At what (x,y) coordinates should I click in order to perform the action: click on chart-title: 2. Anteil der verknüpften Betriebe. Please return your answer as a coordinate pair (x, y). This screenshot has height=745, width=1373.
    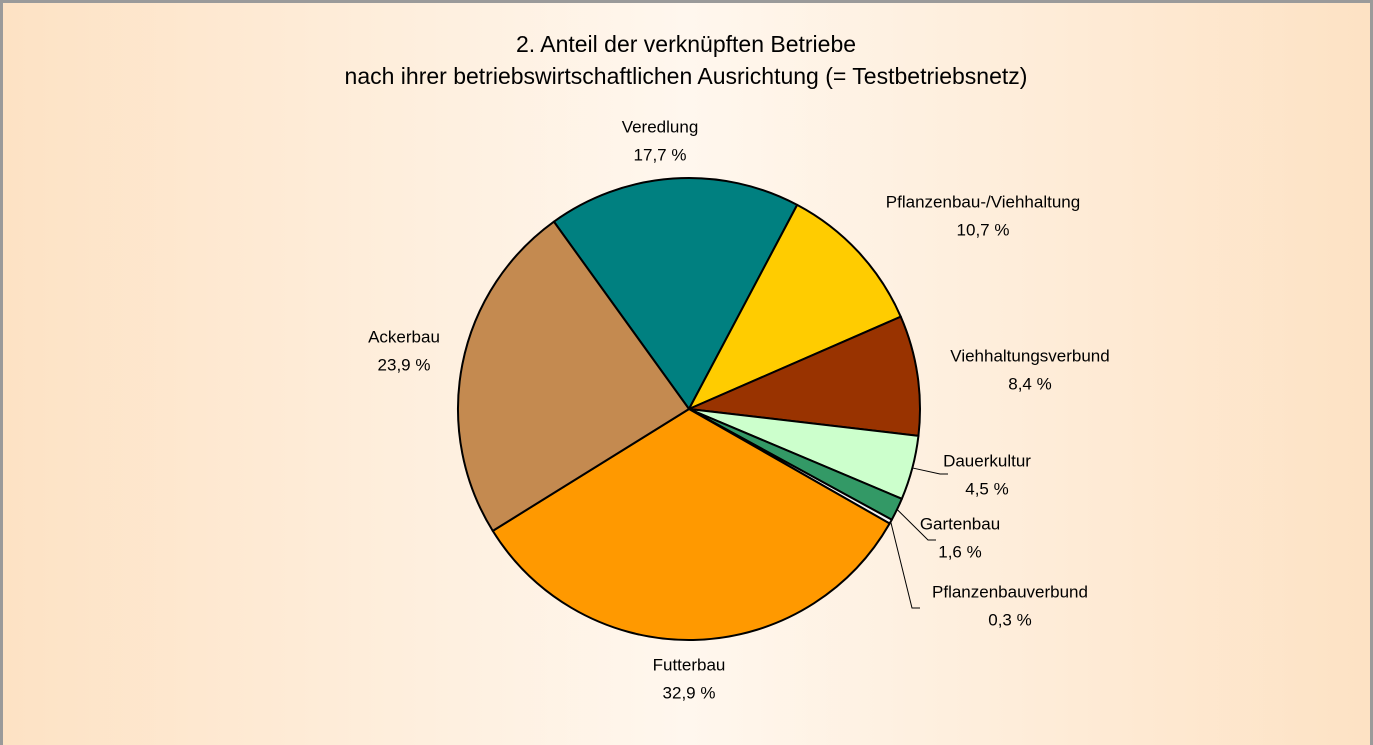
    Looking at the image, I should click on (686, 44).